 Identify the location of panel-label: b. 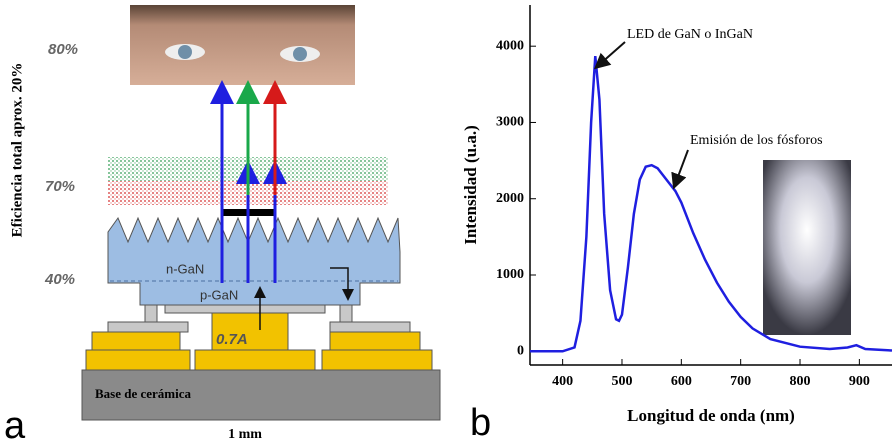
(480, 423).